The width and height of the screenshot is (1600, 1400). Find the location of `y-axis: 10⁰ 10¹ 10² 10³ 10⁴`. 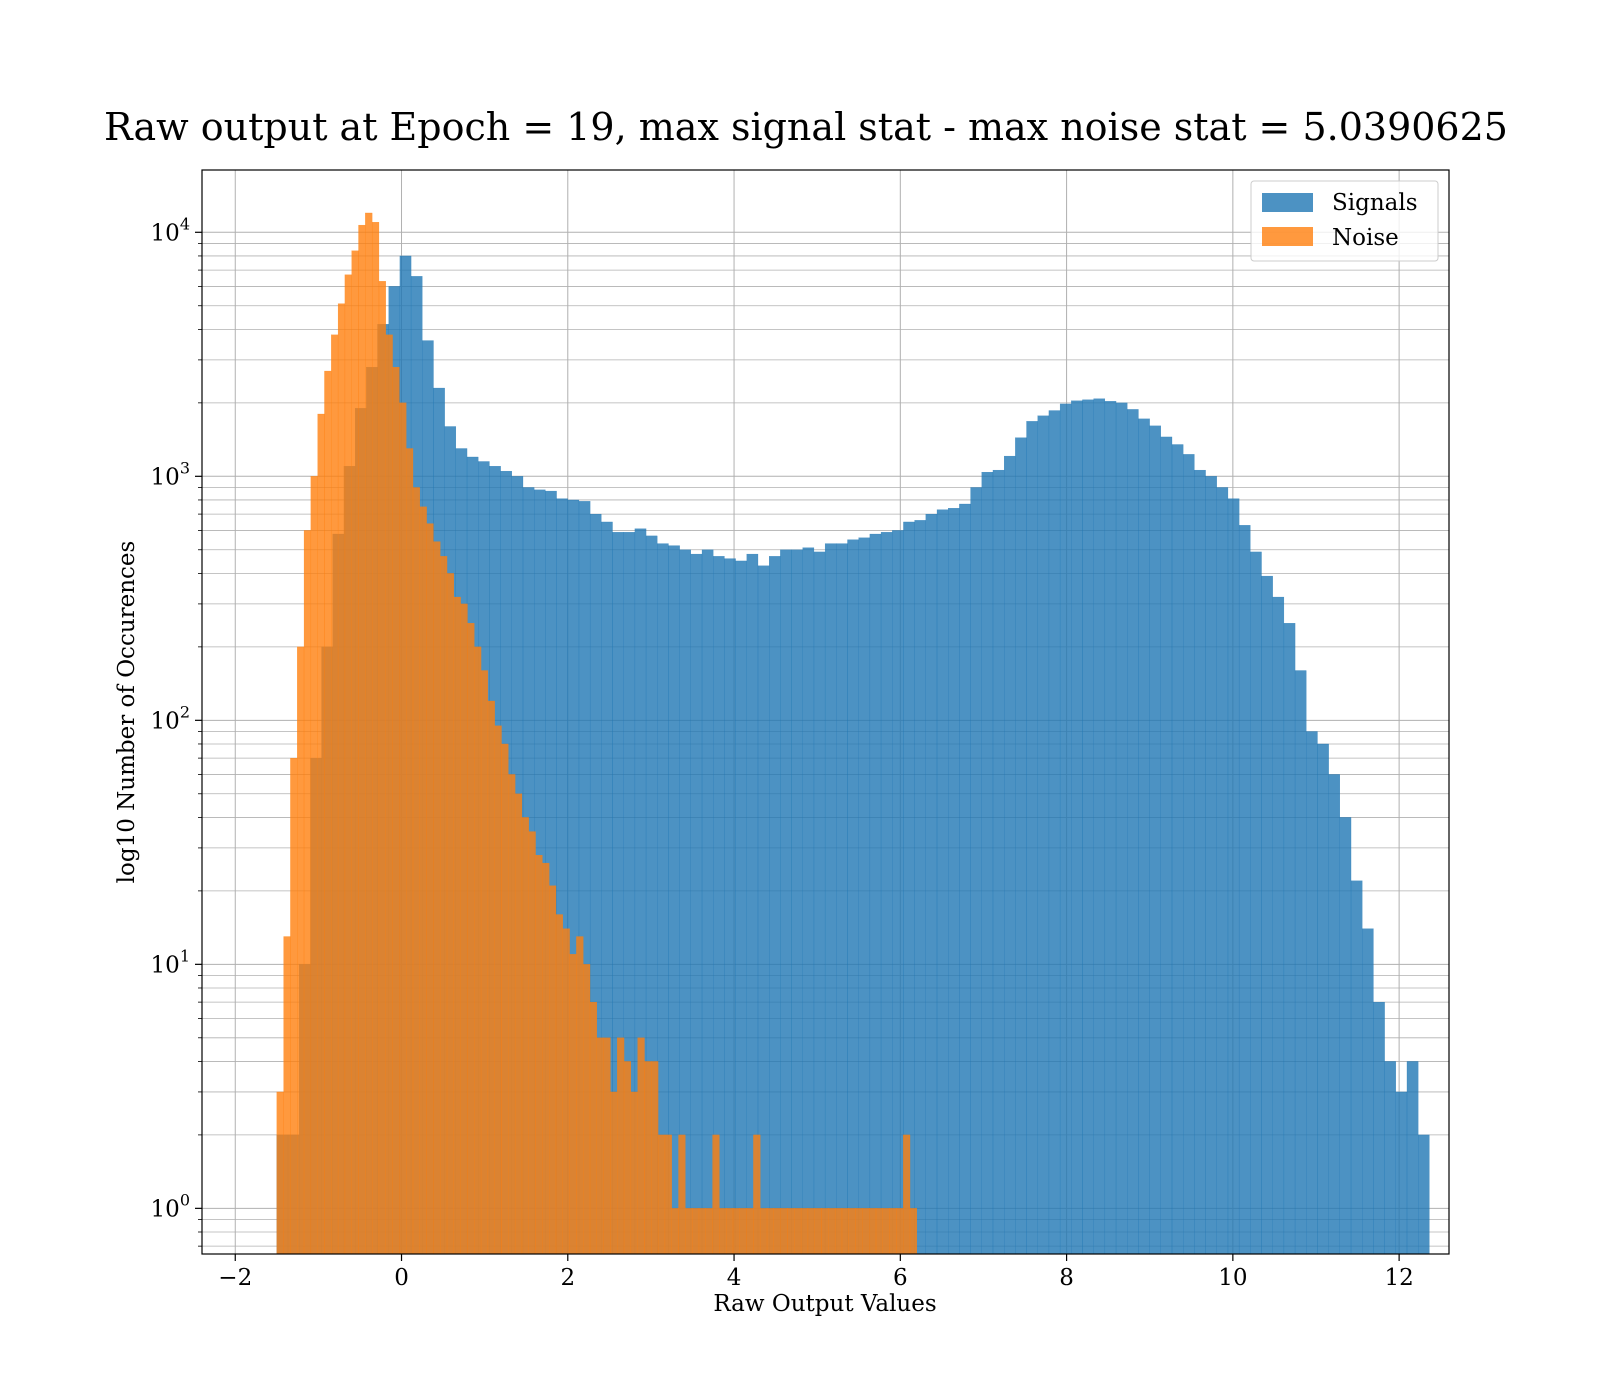

y-axis: 10⁰ 10¹ 10² 10³ 10⁴ is located at coordinates (176, 730).